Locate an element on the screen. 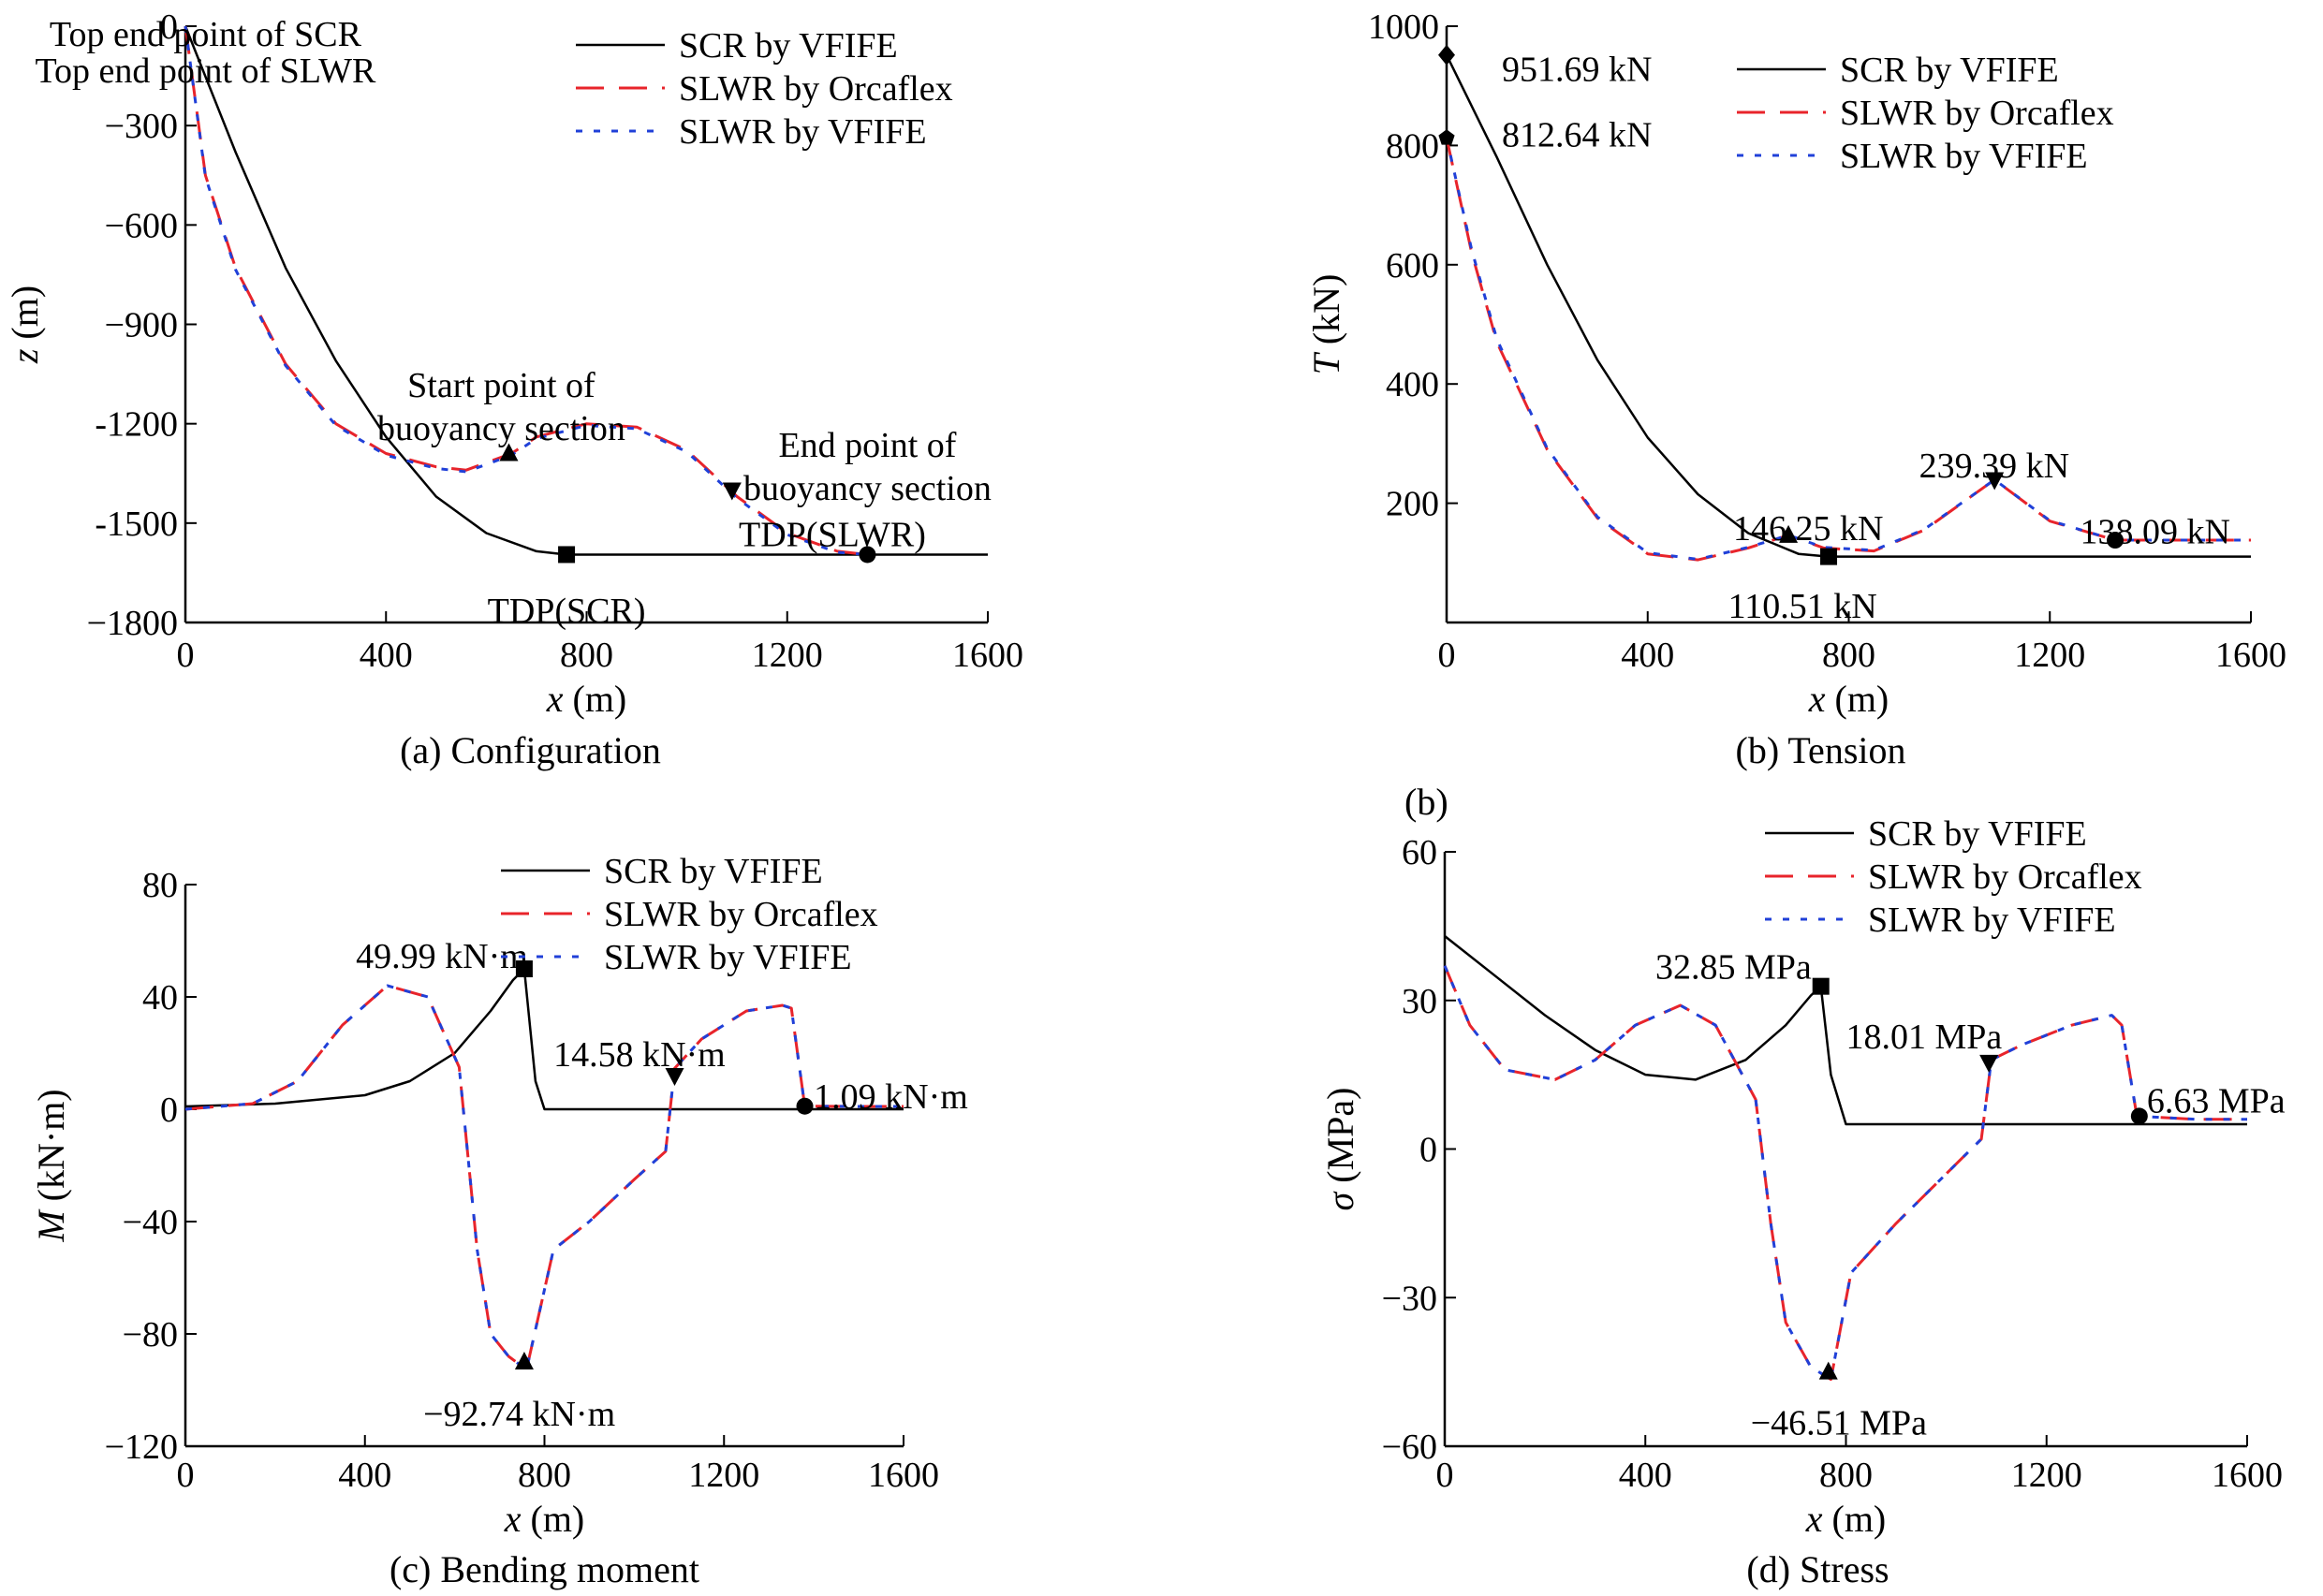  y-tick-label: 200 is located at coordinates (1412, 504).